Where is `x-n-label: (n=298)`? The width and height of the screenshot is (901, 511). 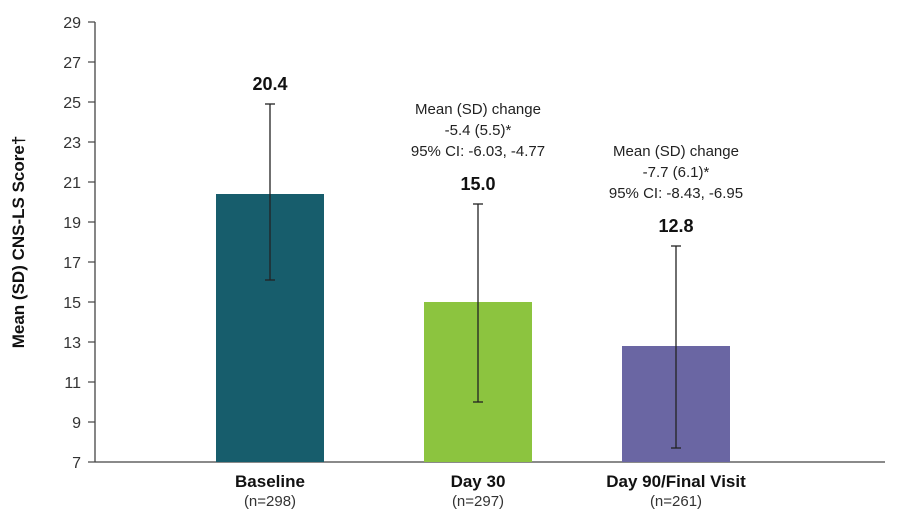 x-n-label: (n=298) is located at coordinates (270, 501).